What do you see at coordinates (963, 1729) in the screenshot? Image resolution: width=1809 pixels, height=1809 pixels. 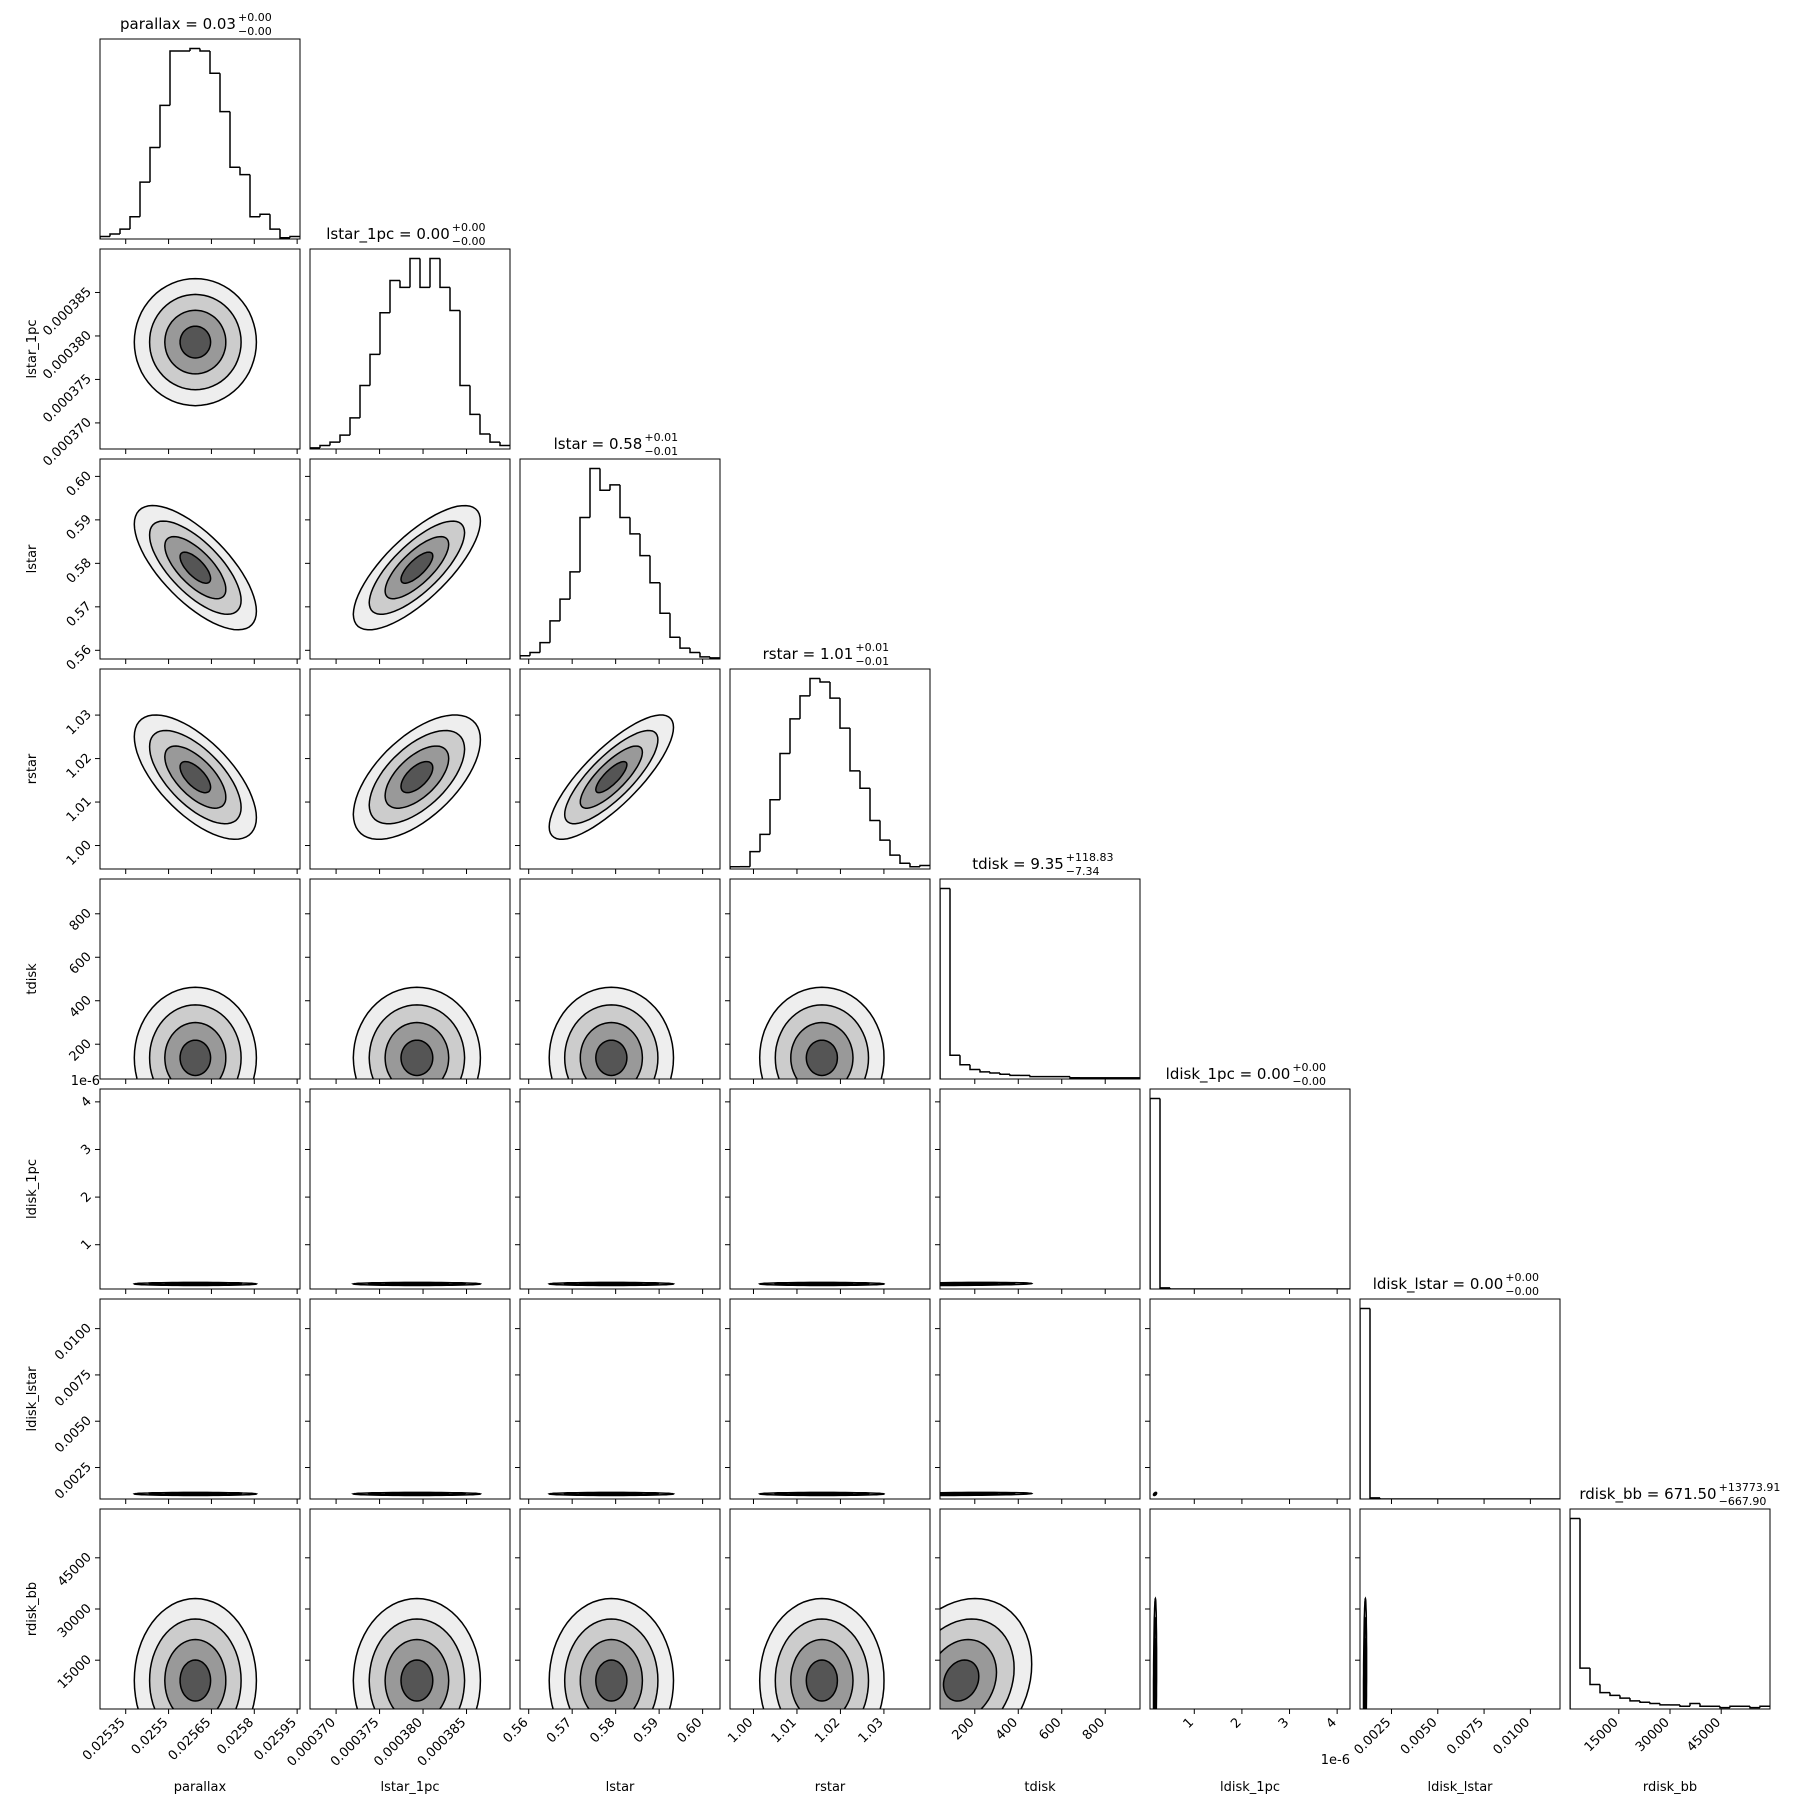 I see `x-tick-label: 200` at bounding box center [963, 1729].